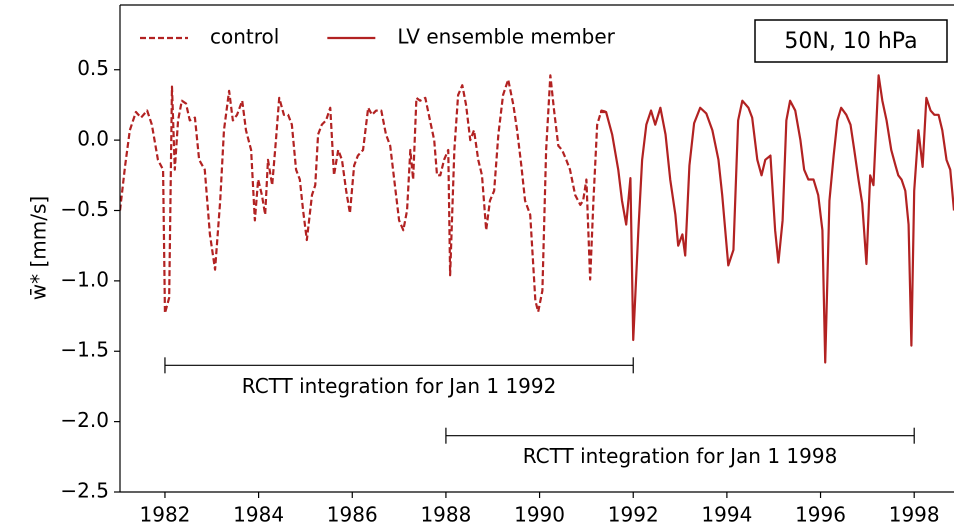 The image size is (954, 529). What do you see at coordinates (93, 139) in the screenshot?
I see `y-tick-label: 0.0` at bounding box center [93, 139].